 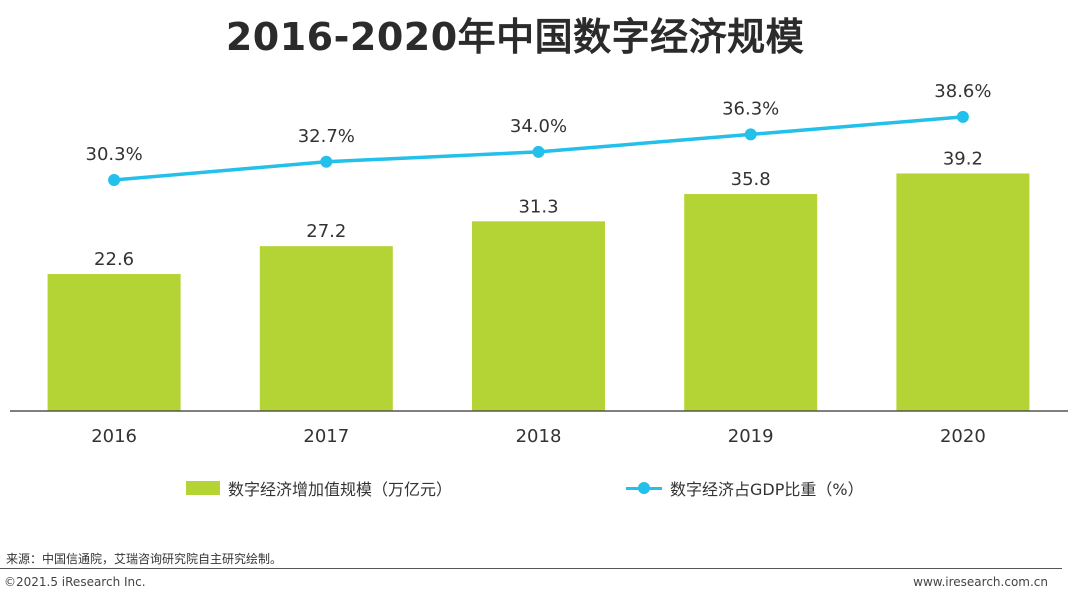 What do you see at coordinates (531, 568) in the screenshot?
I see `footer-divider` at bounding box center [531, 568].